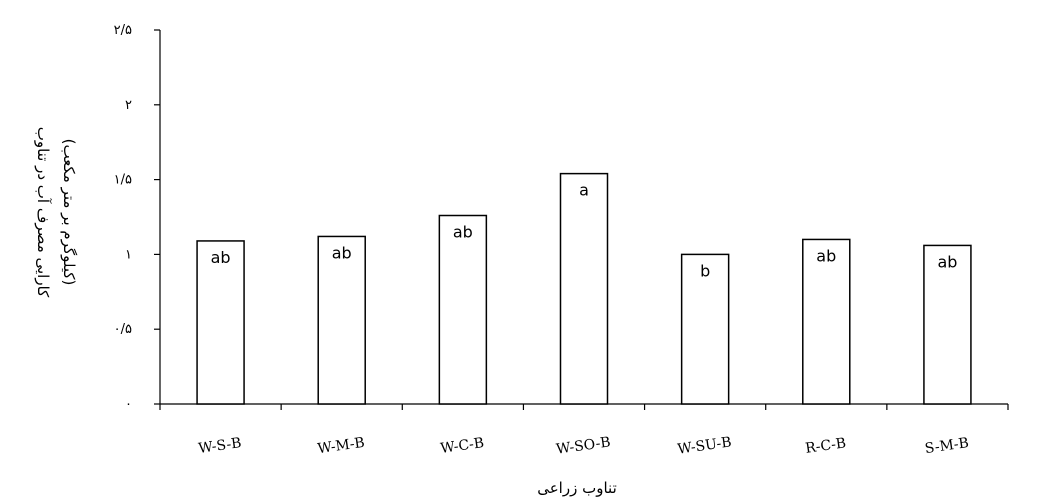 This screenshot has height=501, width=1044. Describe the element at coordinates (705, 329) in the screenshot. I see `bar-w-su-b` at that location.